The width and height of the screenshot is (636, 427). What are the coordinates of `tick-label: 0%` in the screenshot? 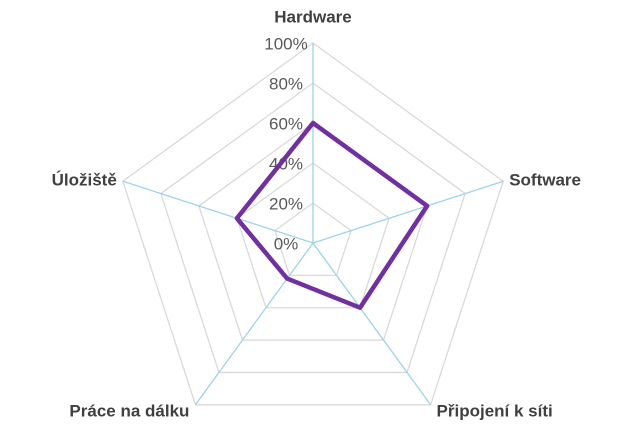 It's located at (286, 243).